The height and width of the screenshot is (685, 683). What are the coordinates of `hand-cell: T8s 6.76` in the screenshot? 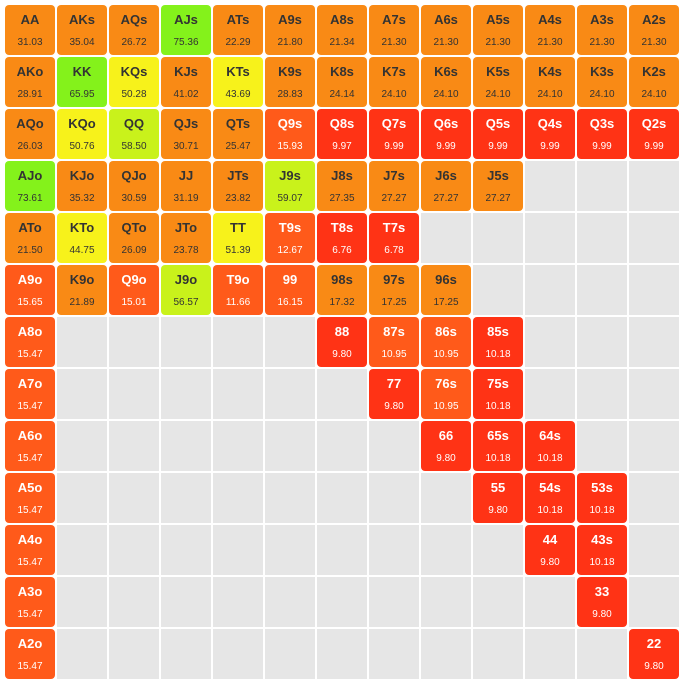 It's located at (342, 238).